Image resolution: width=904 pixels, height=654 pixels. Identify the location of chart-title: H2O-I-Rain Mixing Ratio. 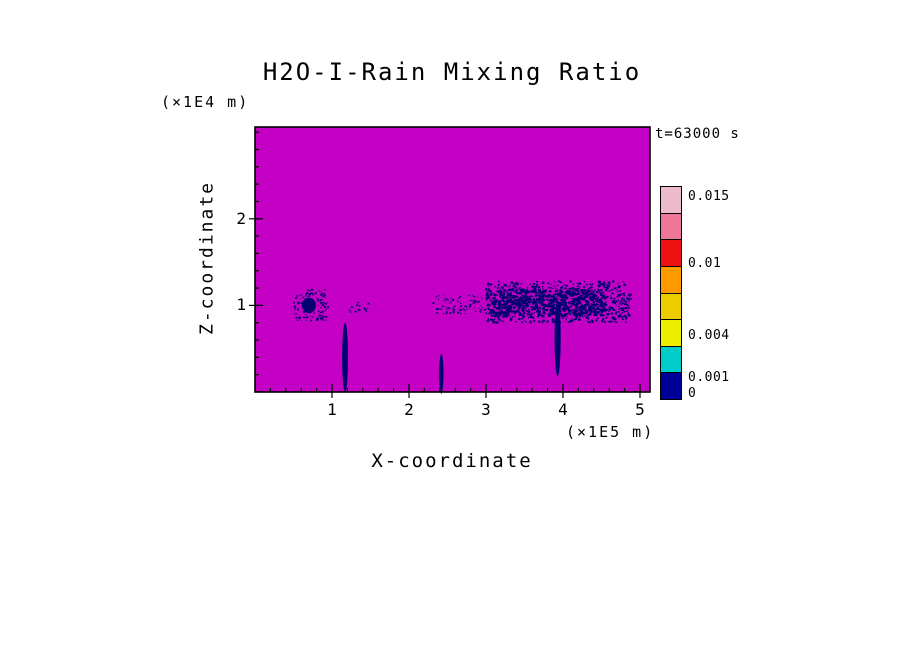
(452, 72).